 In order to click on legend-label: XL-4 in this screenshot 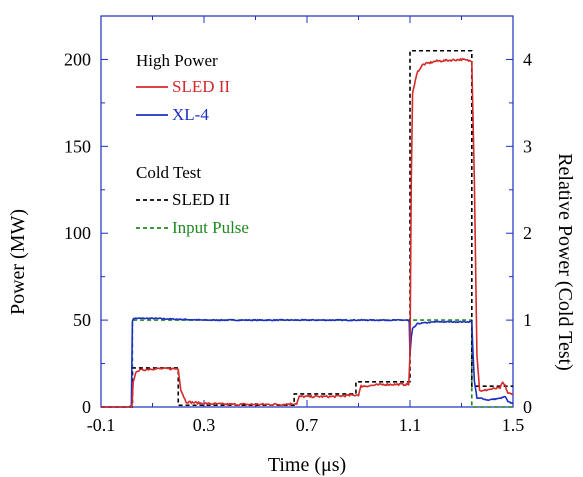, I will do `click(190, 114)`.